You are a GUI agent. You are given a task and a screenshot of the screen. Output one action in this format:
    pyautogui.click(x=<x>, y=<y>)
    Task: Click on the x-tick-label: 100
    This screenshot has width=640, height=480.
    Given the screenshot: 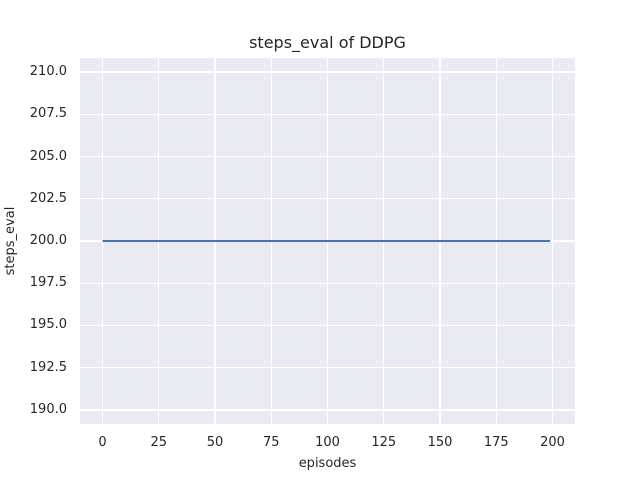 What is the action you would take?
    pyautogui.click(x=327, y=442)
    